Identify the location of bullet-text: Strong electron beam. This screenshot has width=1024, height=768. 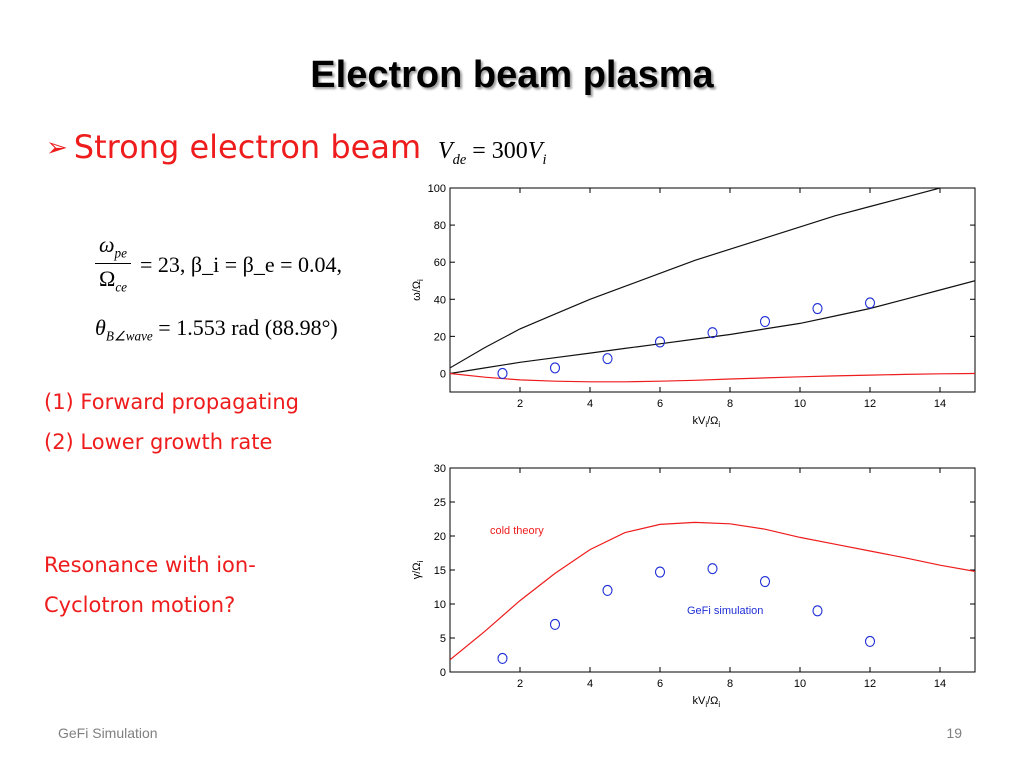
(247, 147).